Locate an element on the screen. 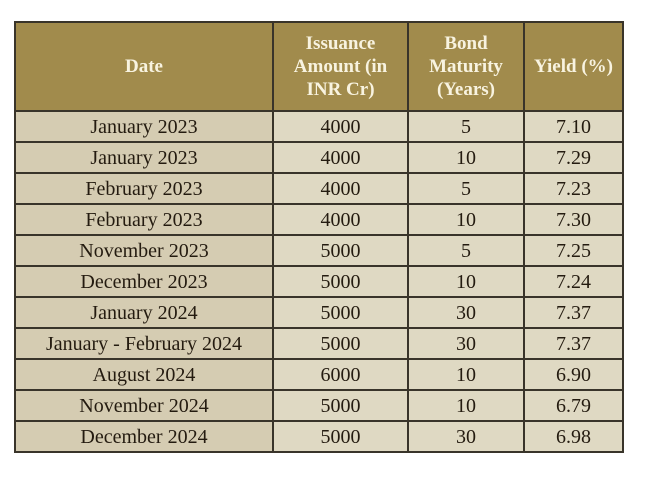  table-row: February 2023 4000 5 7.23 is located at coordinates (319, 188).